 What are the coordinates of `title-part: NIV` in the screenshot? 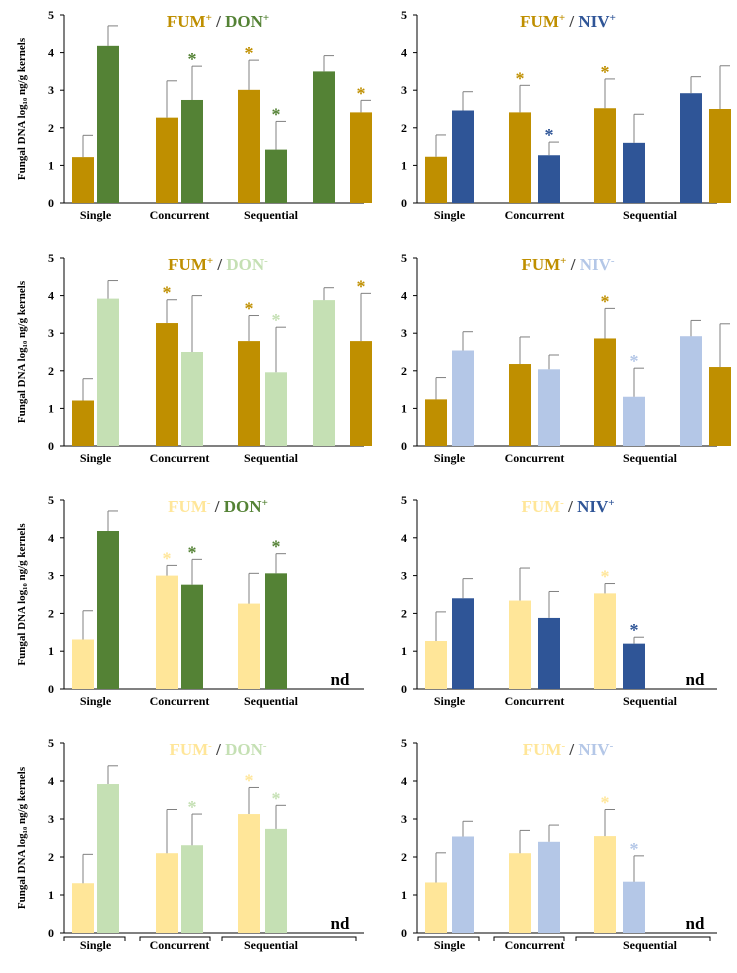 It's located at (594, 21).